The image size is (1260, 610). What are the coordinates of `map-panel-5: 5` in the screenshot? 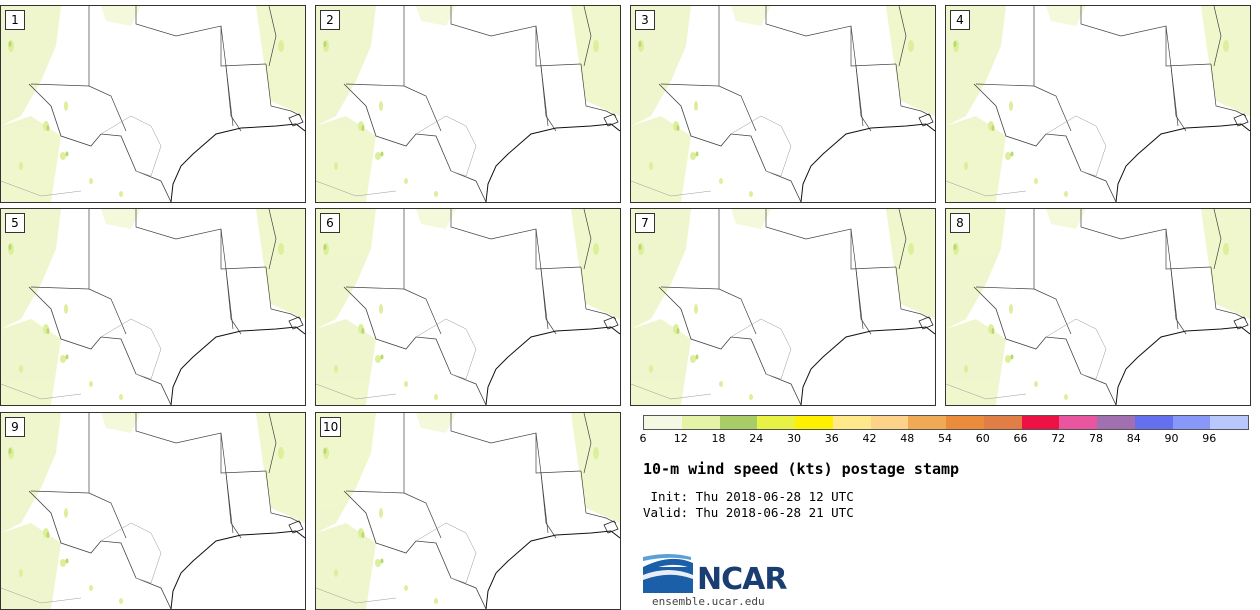 It's located at (153, 307).